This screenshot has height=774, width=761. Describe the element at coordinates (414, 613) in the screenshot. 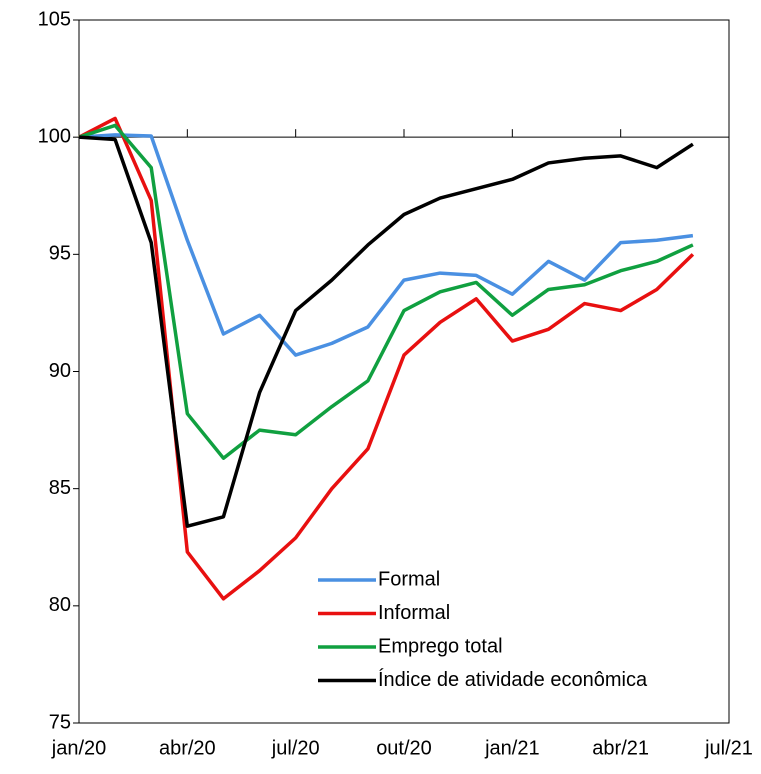

I see `legend-label: Informal` at that location.